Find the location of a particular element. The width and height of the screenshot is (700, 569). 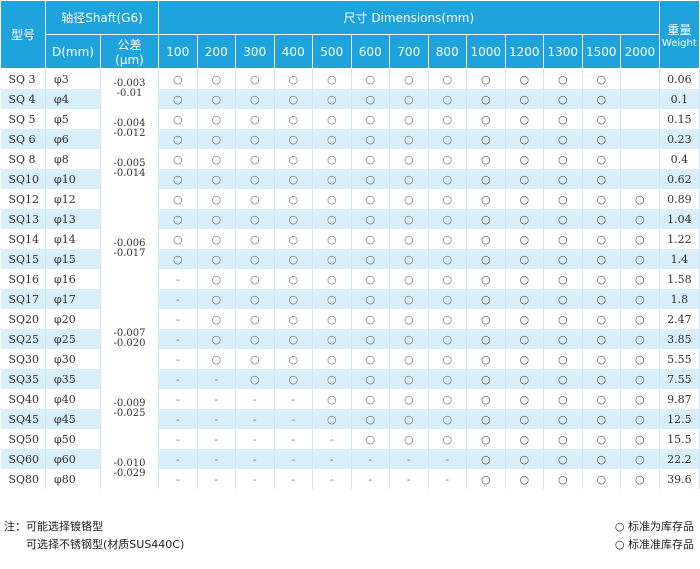

weight-en: Weight is located at coordinates (679, 43).